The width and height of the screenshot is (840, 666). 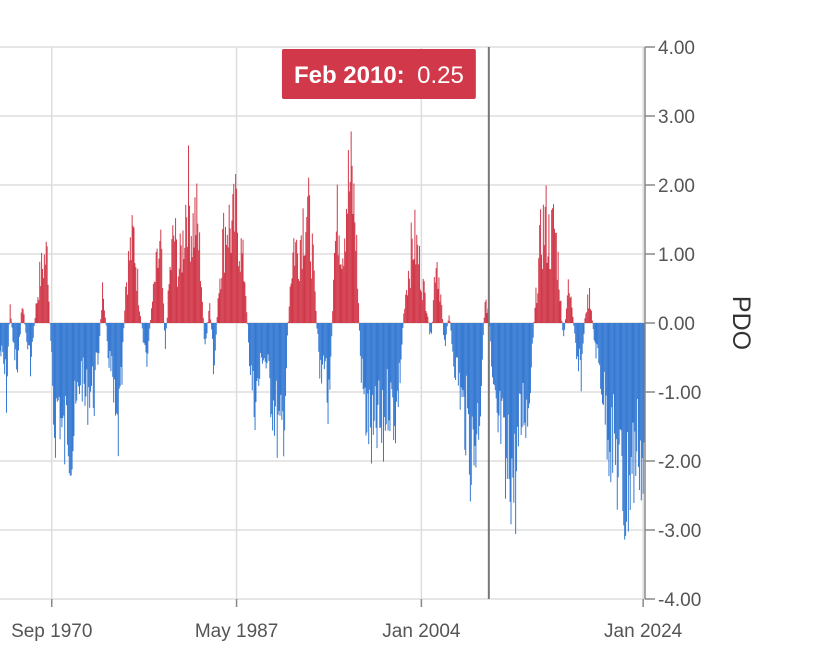 I want to click on y-tick-label: 2.00, so click(x=676, y=186).